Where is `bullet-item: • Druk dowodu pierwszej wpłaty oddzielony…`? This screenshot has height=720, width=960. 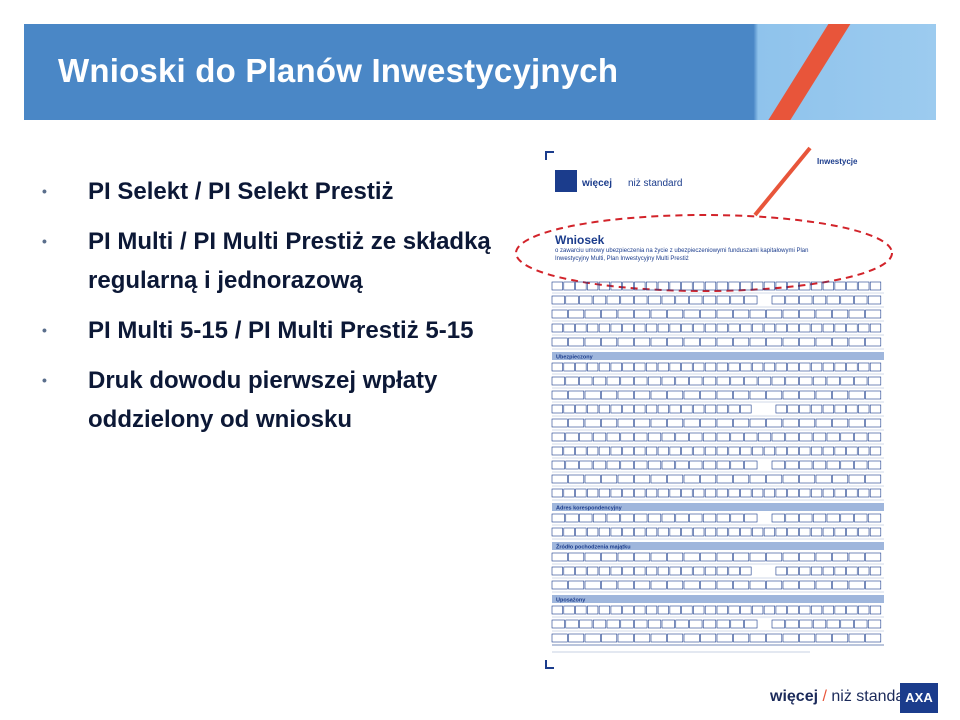
bullet-item: • Druk dowodu pierwszej wpłaty oddzielony… is located at coordinates (275, 400).